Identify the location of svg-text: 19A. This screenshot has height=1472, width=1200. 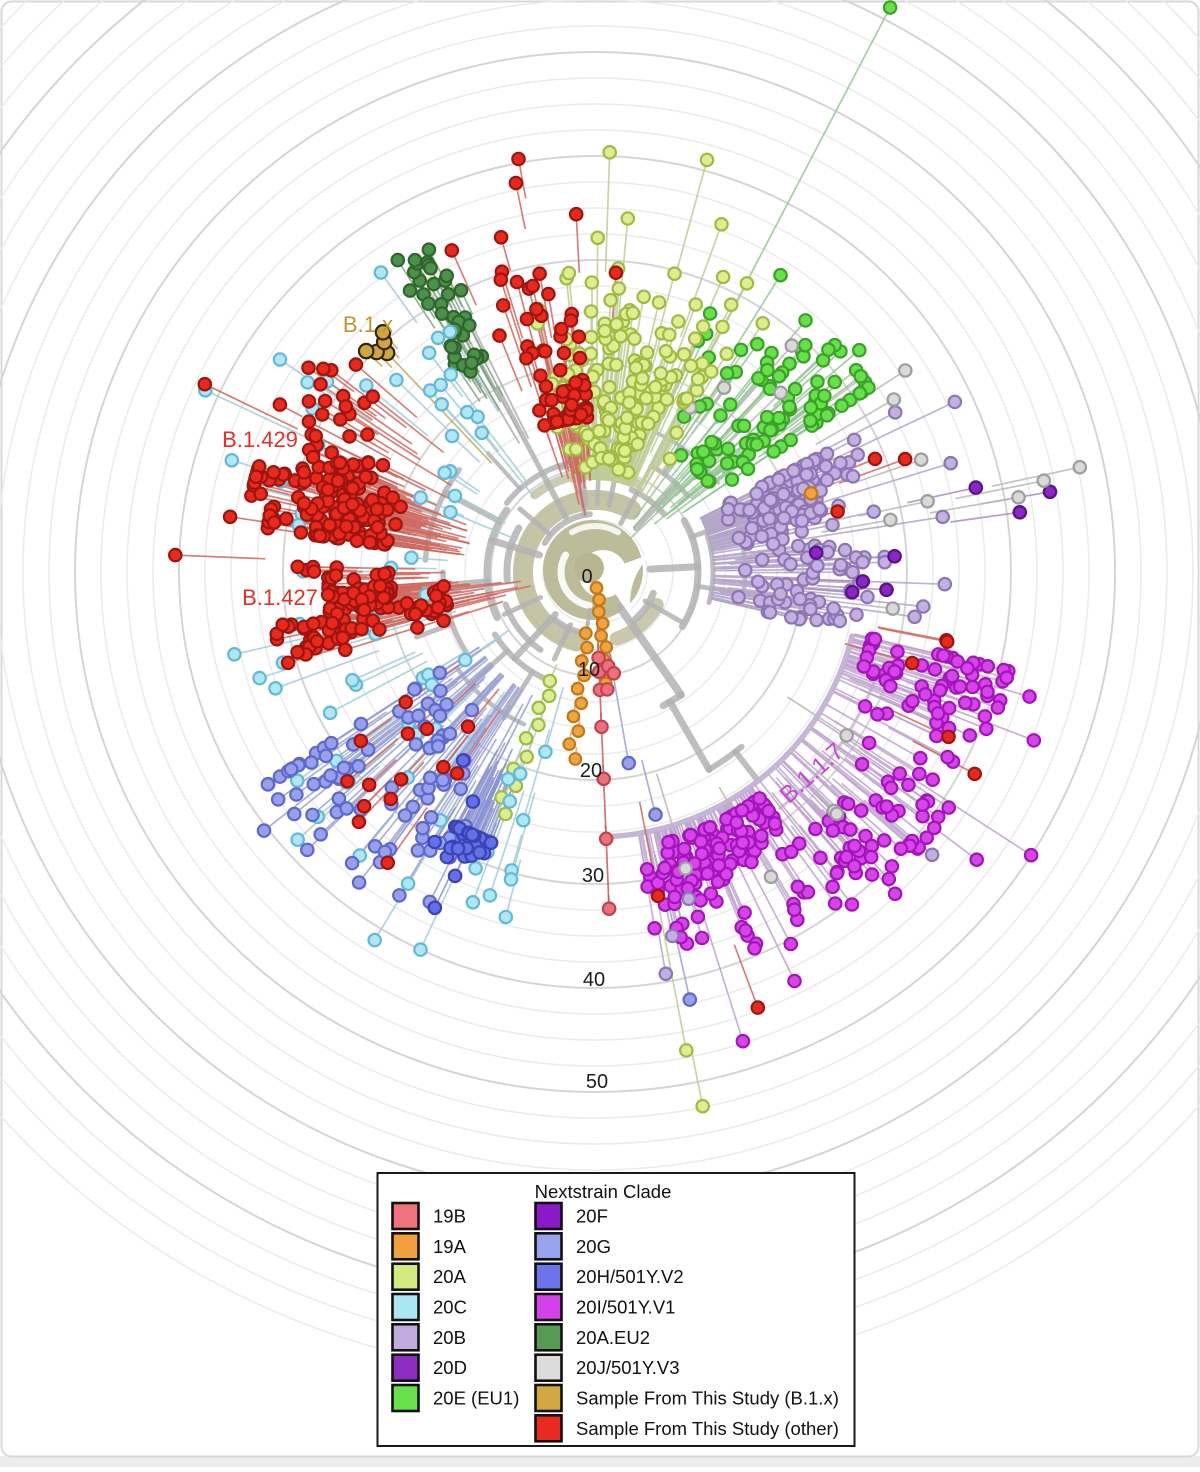
(450, 1246).